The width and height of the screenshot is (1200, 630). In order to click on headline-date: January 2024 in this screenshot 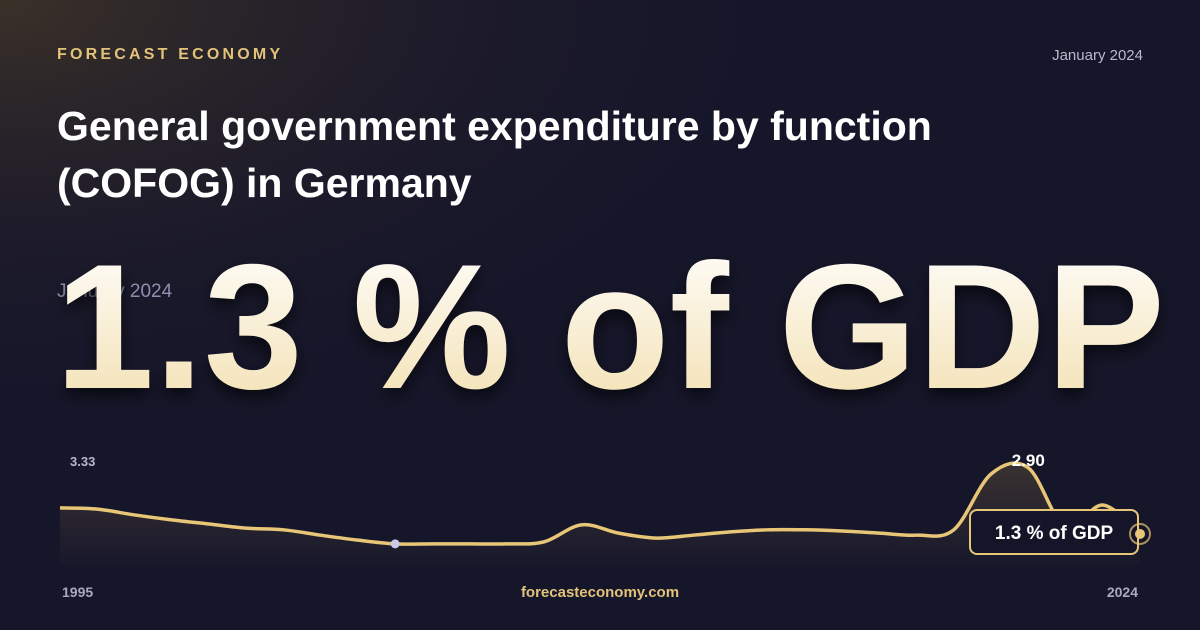, I will do `click(115, 291)`.